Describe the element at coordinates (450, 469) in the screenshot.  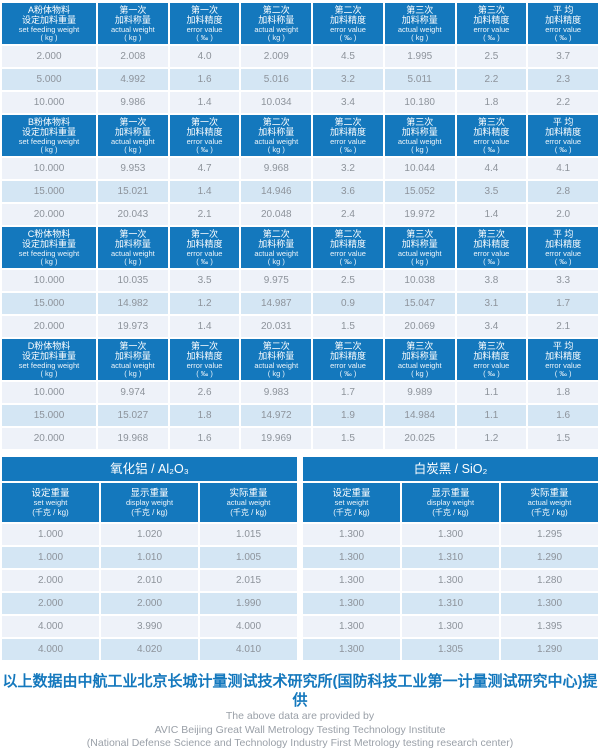
I see `sio2-table-title: 白炭黑 / SiO₂` at that location.